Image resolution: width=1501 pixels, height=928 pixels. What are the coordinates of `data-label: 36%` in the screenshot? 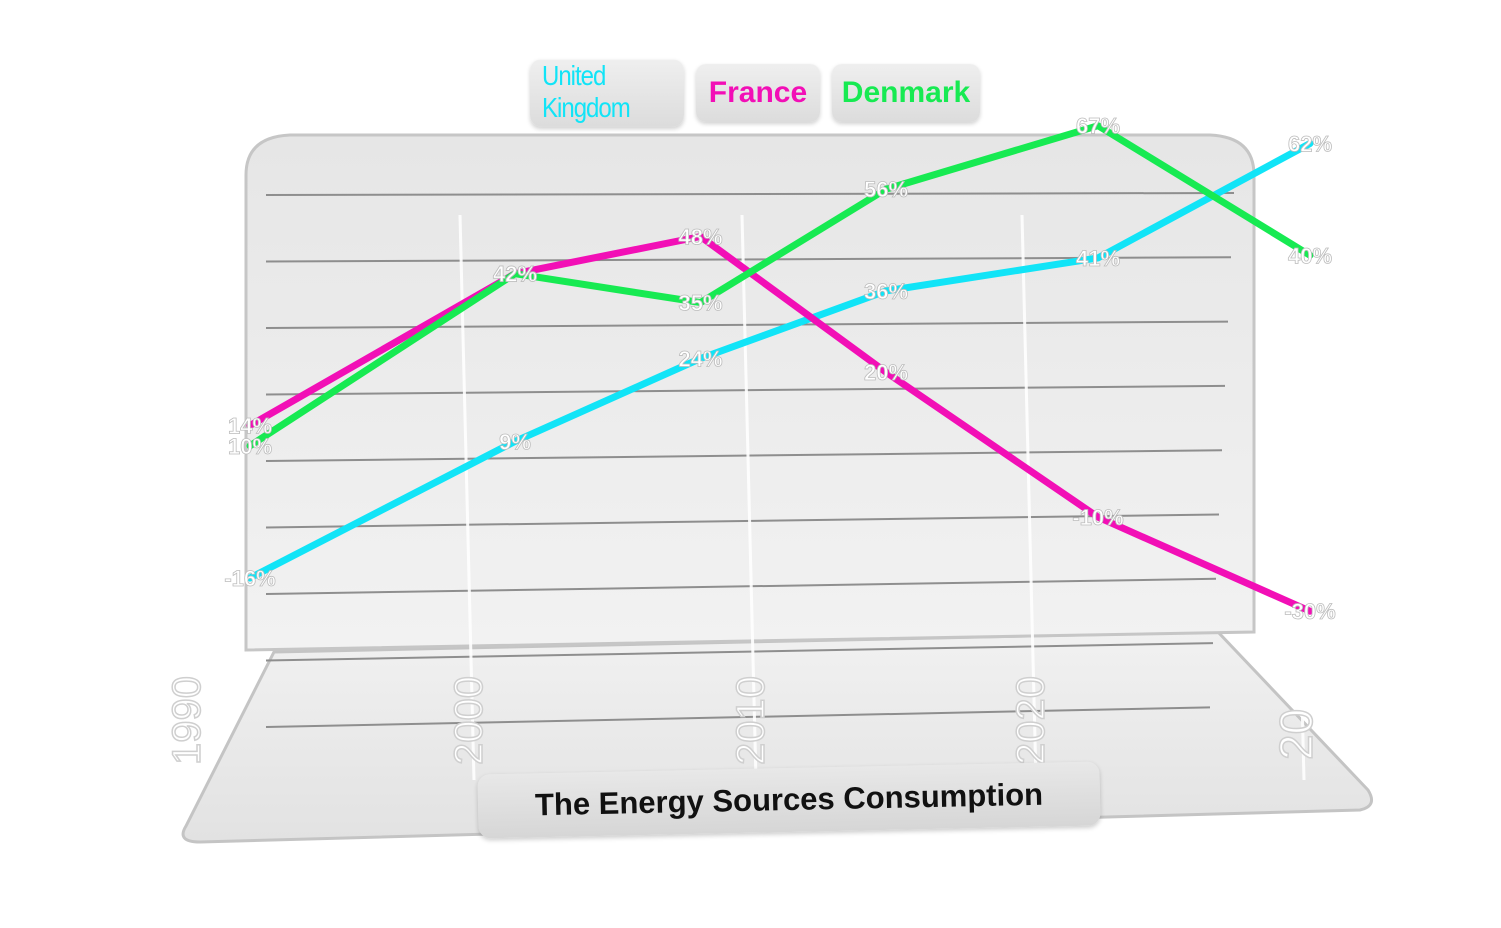 It's located at (886, 291).